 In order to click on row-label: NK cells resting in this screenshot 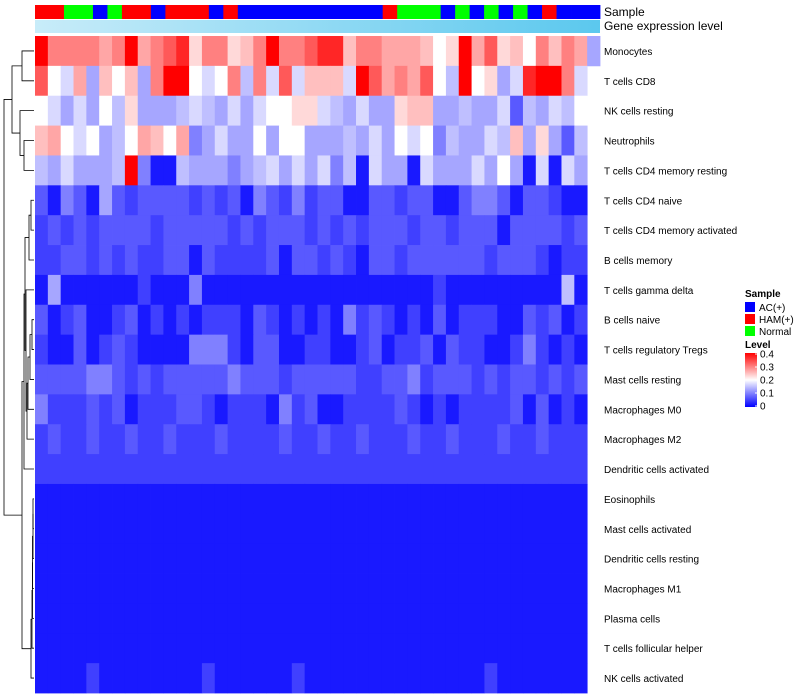, I will do `click(638, 112)`.